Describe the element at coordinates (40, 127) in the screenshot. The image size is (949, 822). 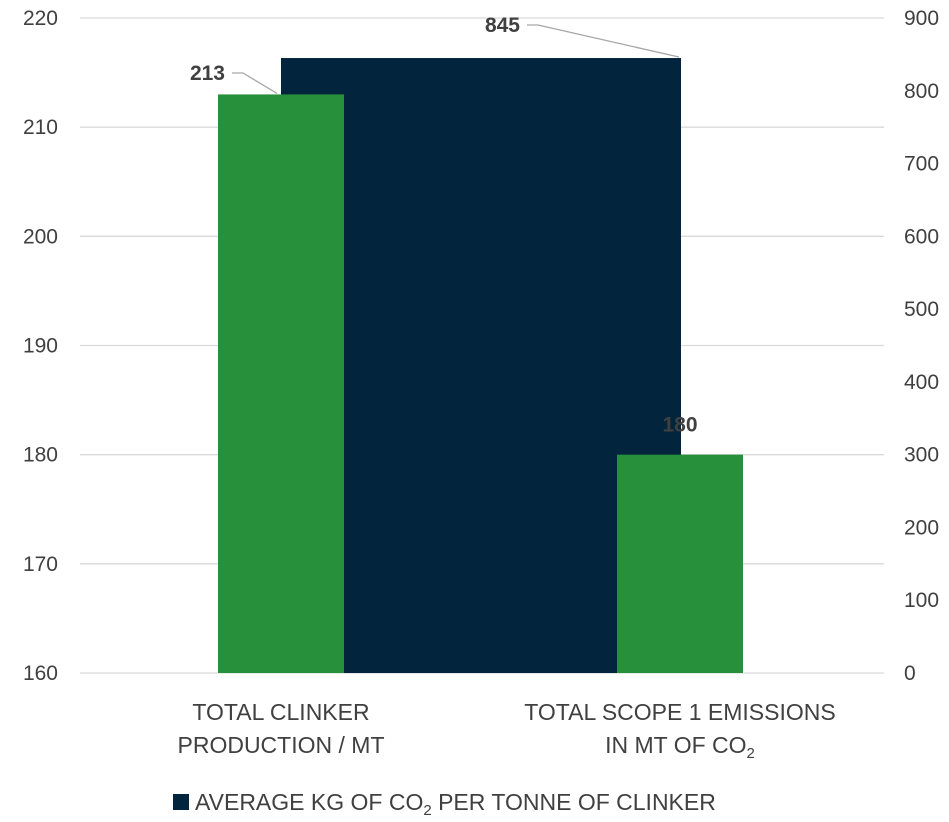
I see `left-axis-tick-label: 210` at that location.